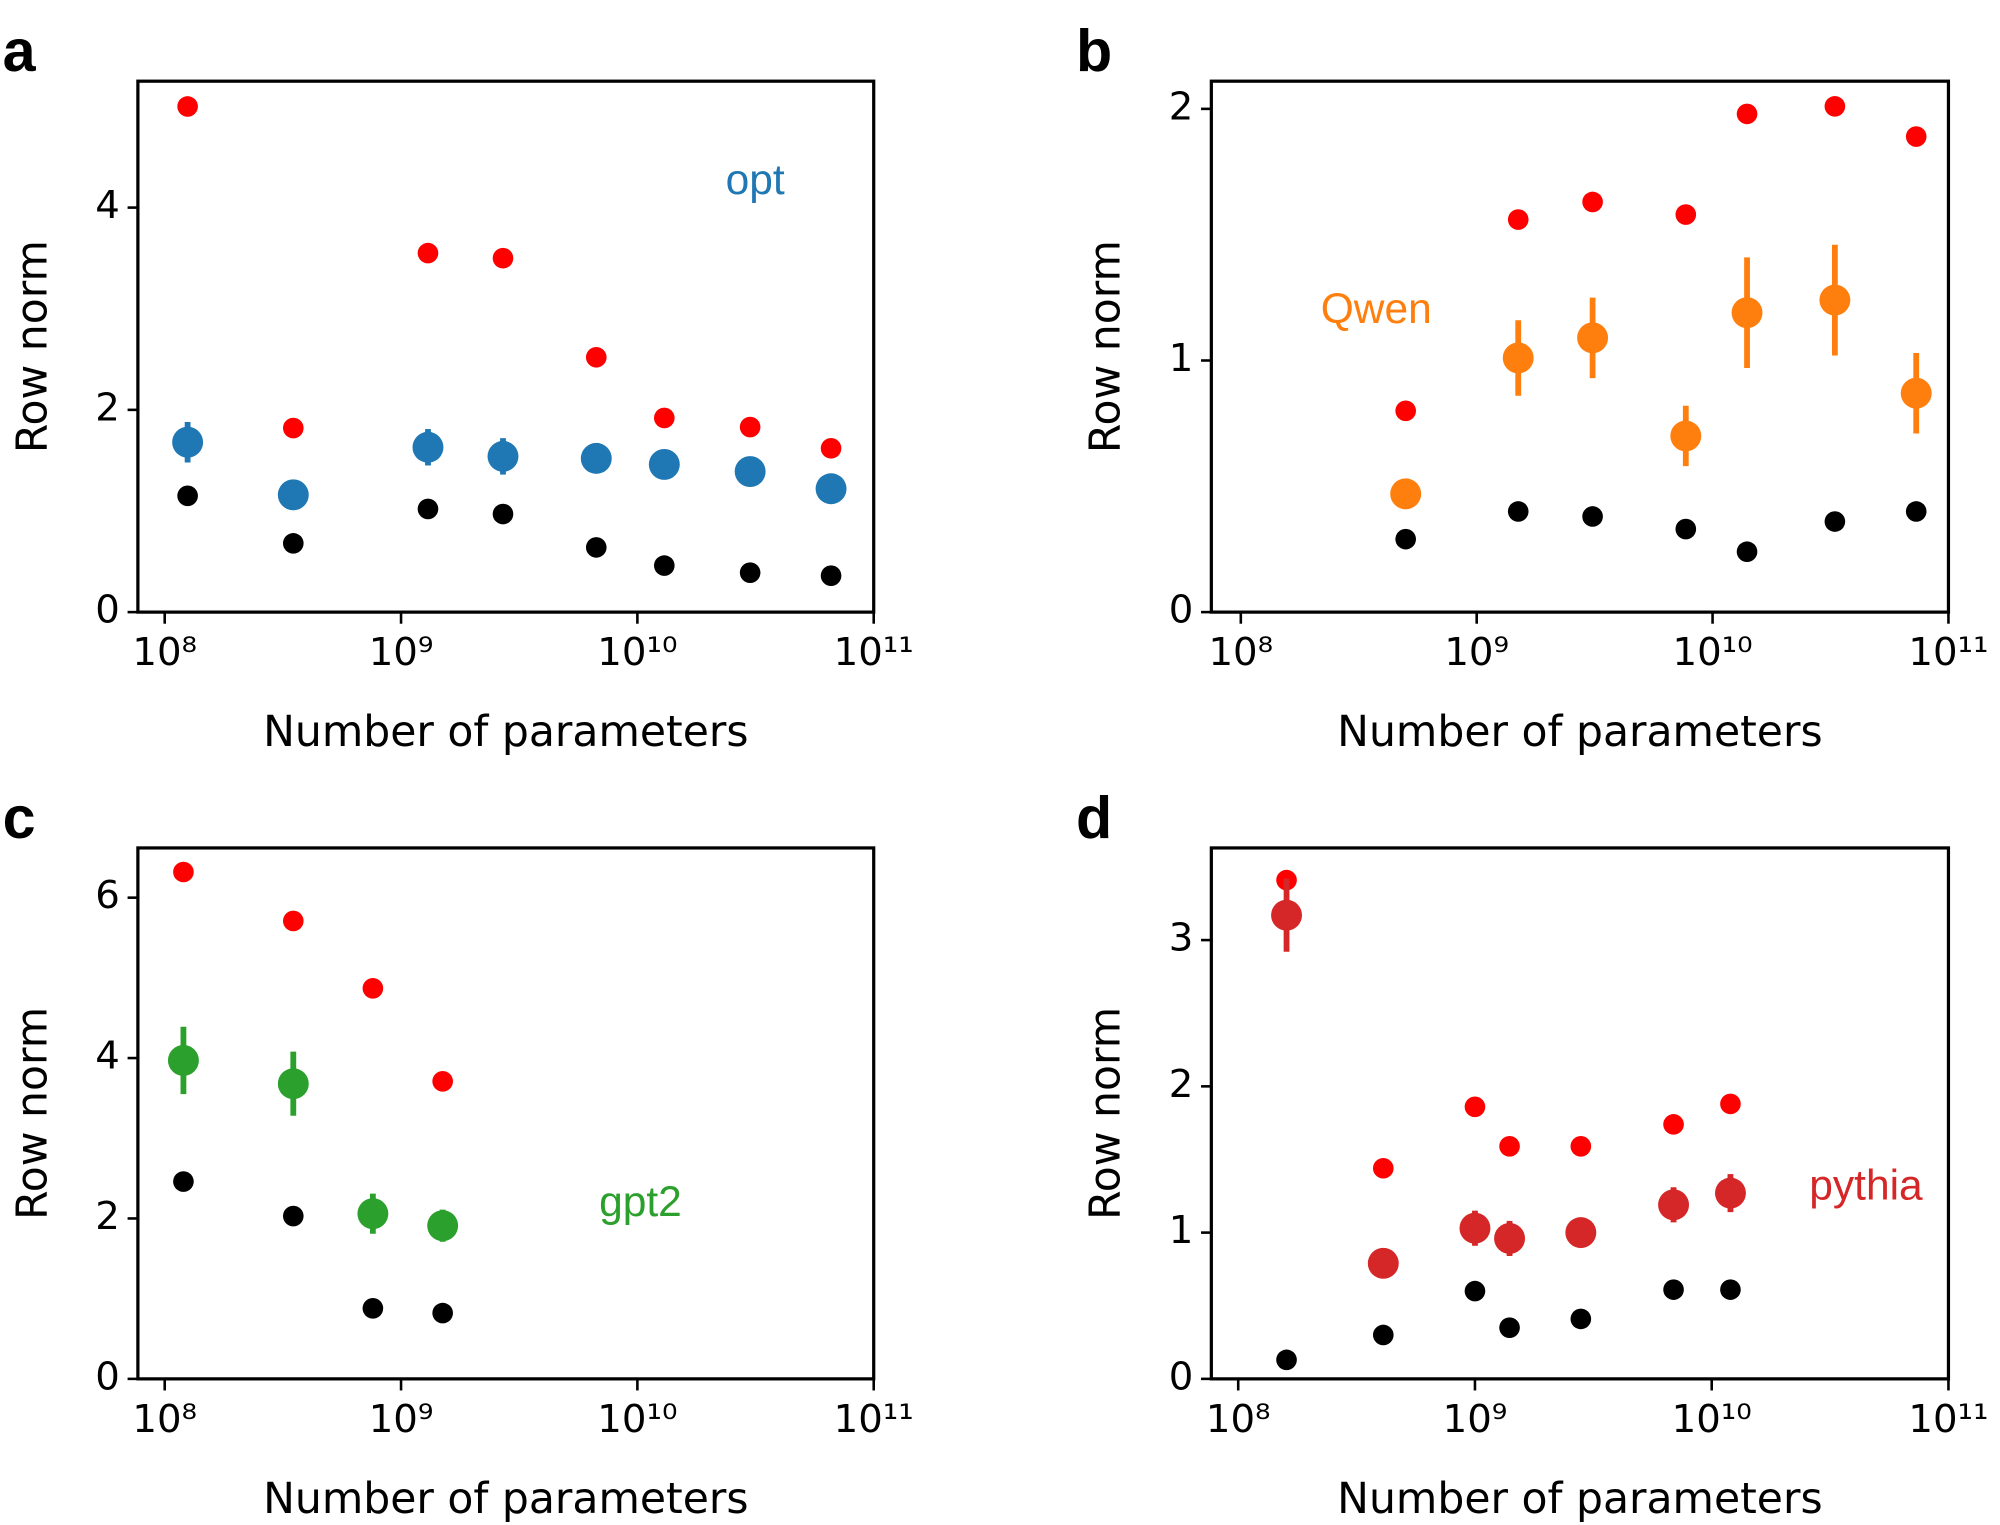 This screenshot has height=1525, width=2000. What do you see at coordinates (640, 1202) in the screenshot?
I see `annotation: gpt2` at bounding box center [640, 1202].